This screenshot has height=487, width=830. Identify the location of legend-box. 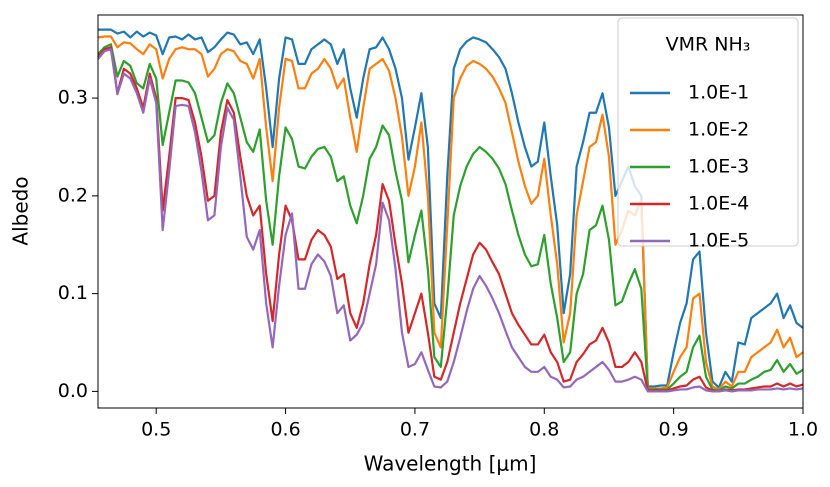
(708, 132).